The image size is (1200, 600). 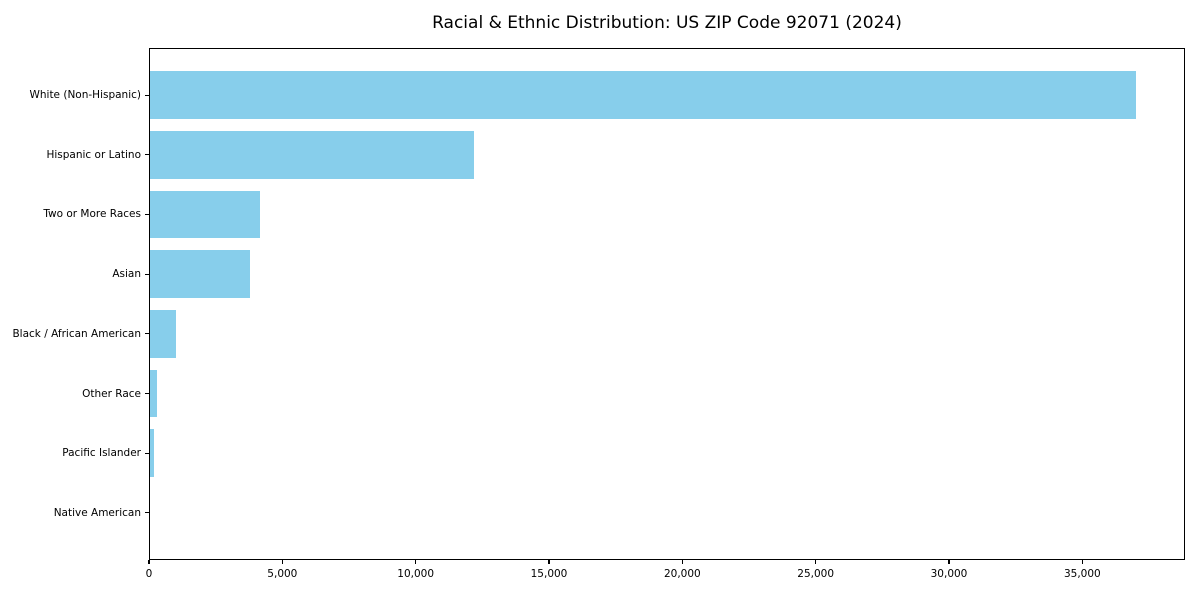 I want to click on y-tick-label: Black / African American, so click(x=76, y=333).